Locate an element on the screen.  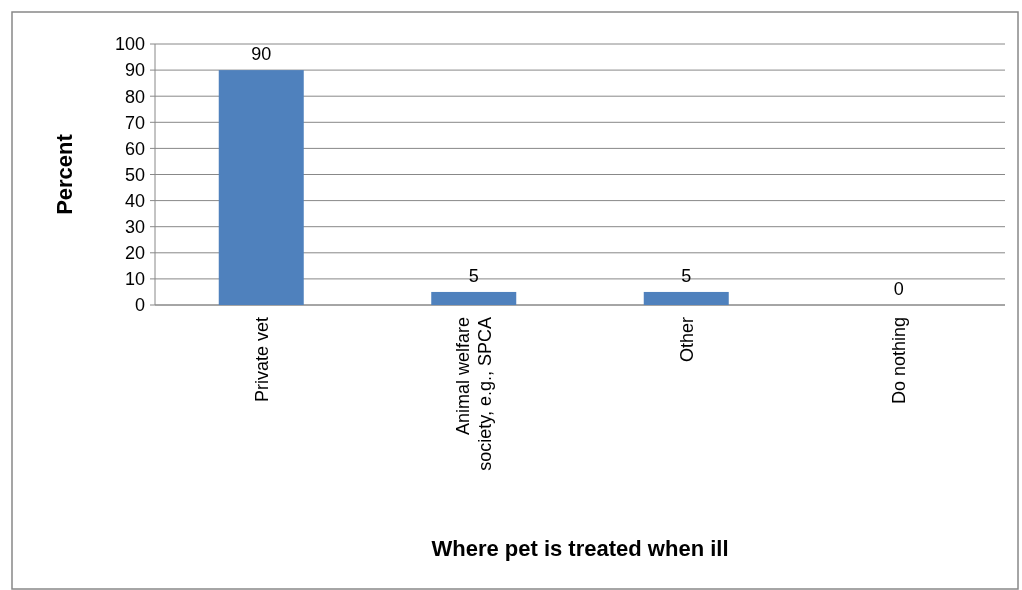
x-tick-label: Private vet is located at coordinates (261, 360).